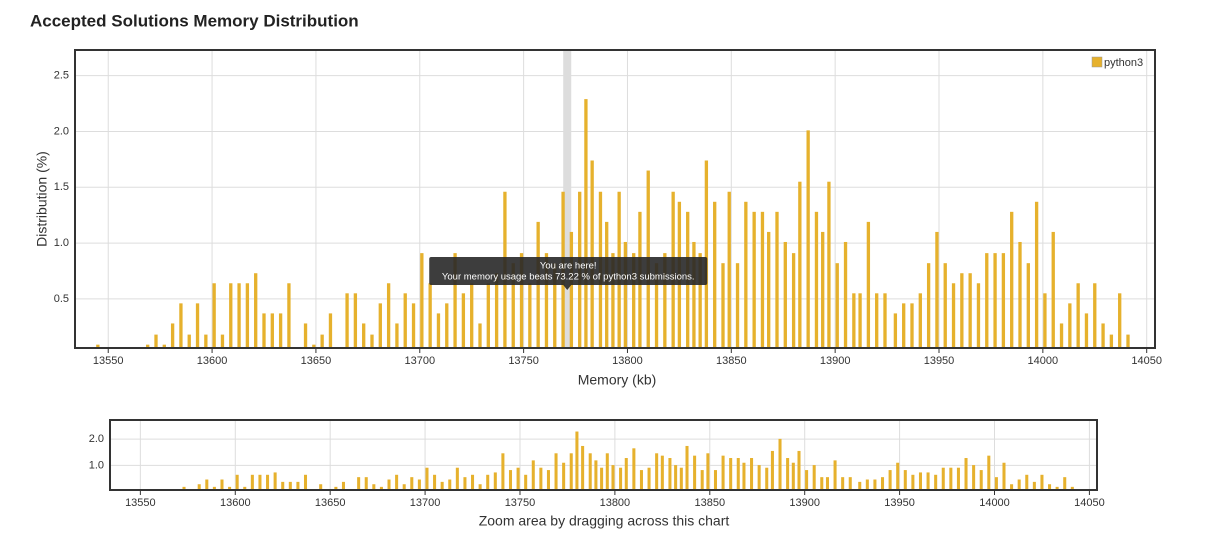 The width and height of the screenshot is (1205, 541). What do you see at coordinates (96, 465) in the screenshot?
I see `y-tick-label: 1.0` at bounding box center [96, 465].